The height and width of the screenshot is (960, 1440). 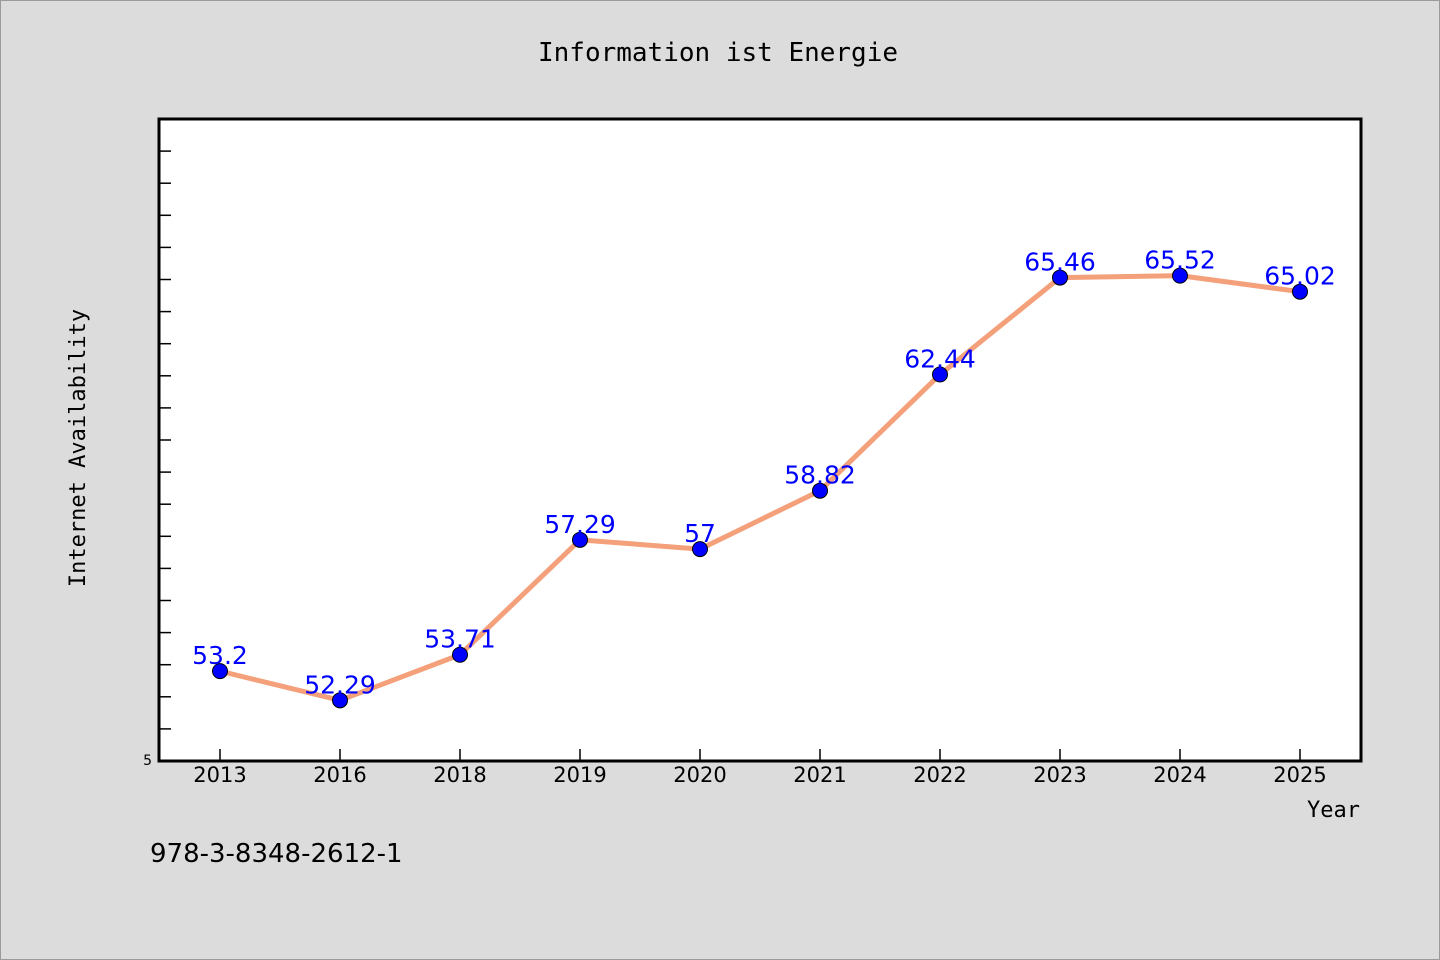 What do you see at coordinates (147, 761) in the screenshot?
I see `y-tick-label: 5` at bounding box center [147, 761].